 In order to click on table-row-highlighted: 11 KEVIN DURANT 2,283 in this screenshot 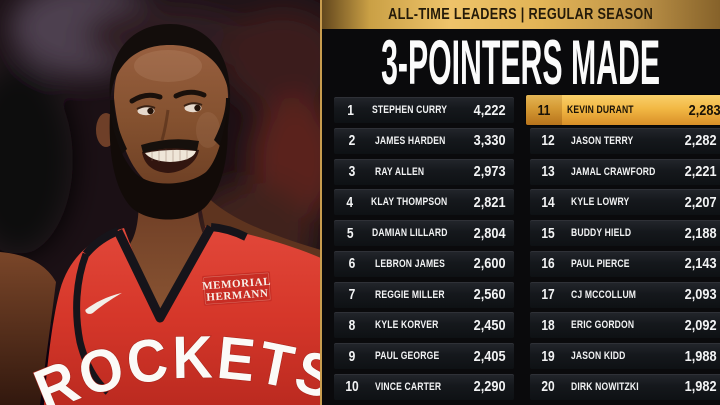, I will do `click(623, 110)`.